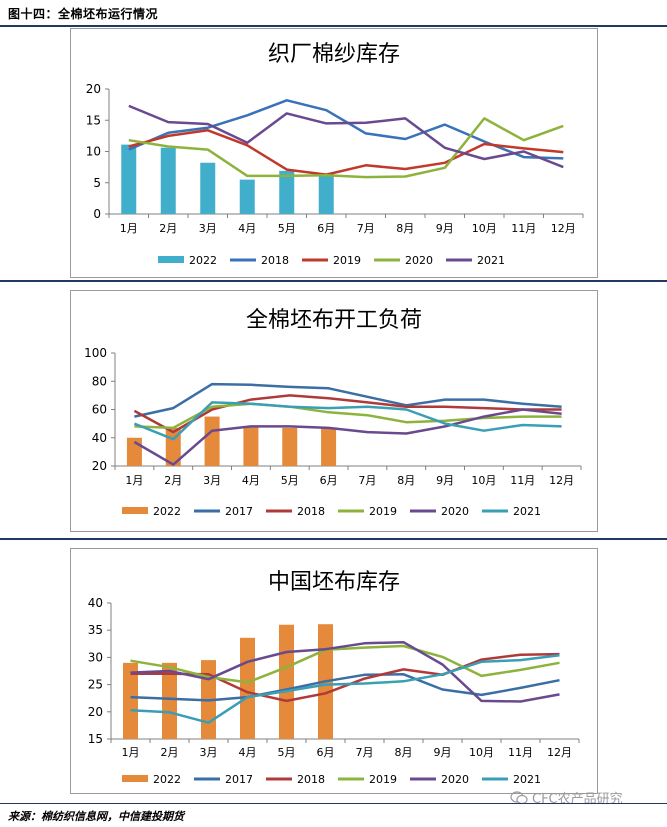  I want to click on y-tick-label: 30, so click(95, 657).